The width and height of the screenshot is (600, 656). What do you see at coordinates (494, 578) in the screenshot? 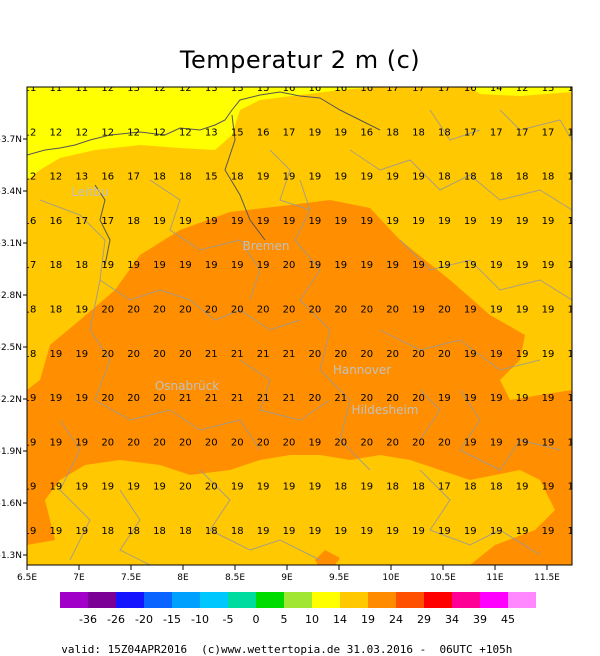
I see `lon-tick-label: 11E` at bounding box center [494, 578].